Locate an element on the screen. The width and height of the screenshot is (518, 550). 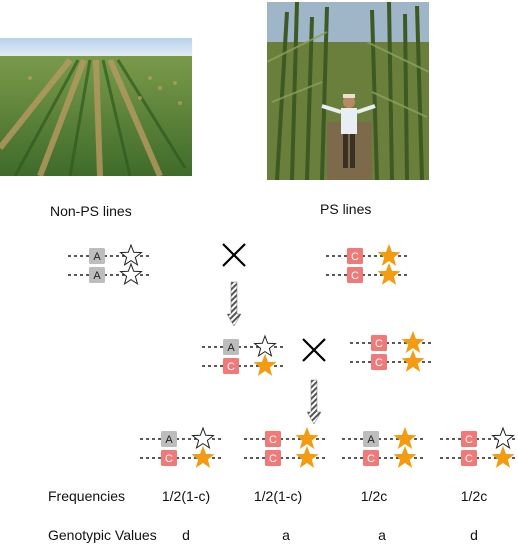
genotype-non-ps-parent: AA is located at coordinates (109, 264).